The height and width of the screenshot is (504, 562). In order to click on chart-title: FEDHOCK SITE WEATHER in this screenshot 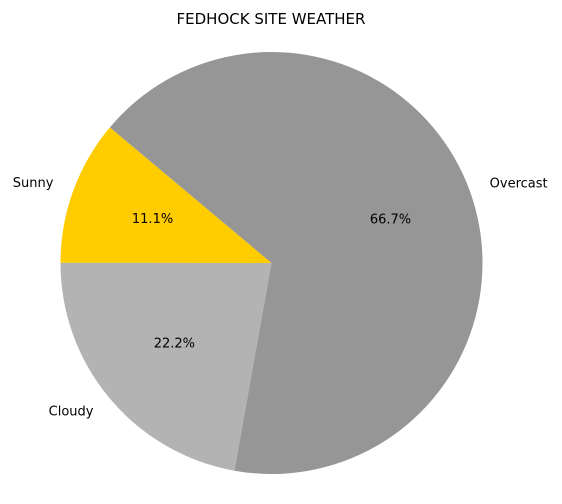, I will do `click(271, 19)`.